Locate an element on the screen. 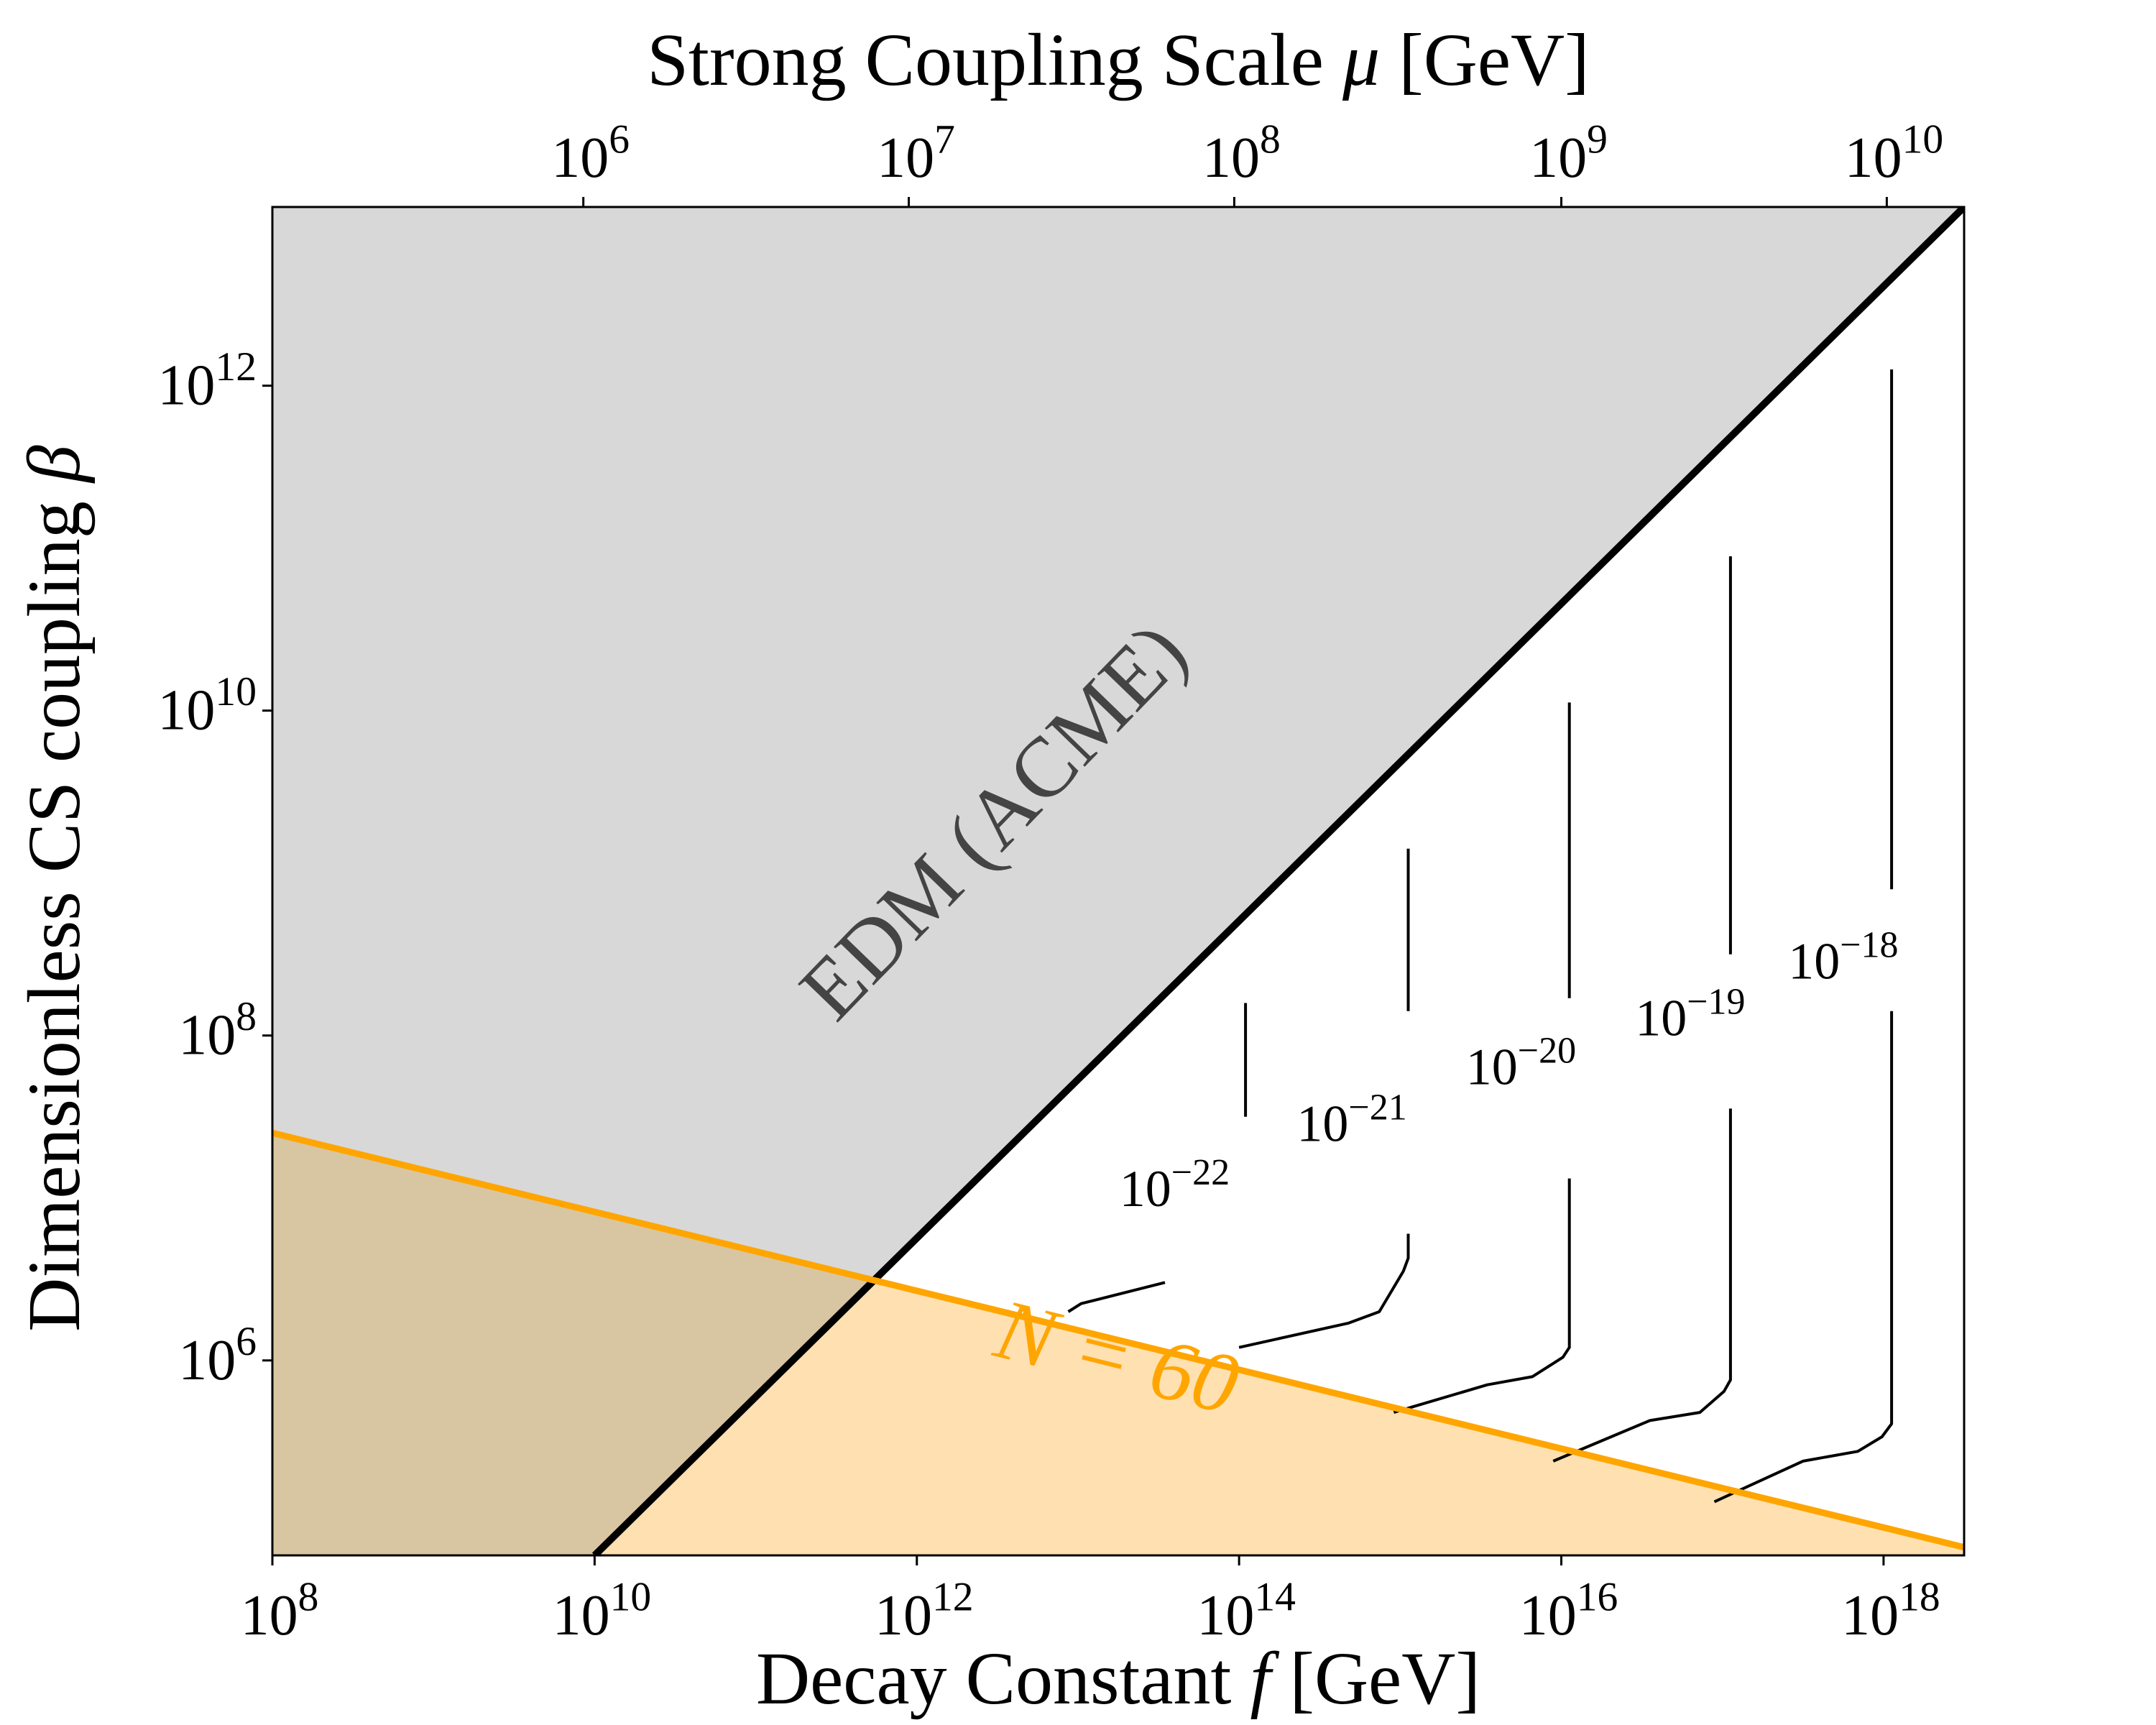 This screenshot has height=1725, width=2156. top-tick-label: 10⁸ is located at coordinates (1241, 153).